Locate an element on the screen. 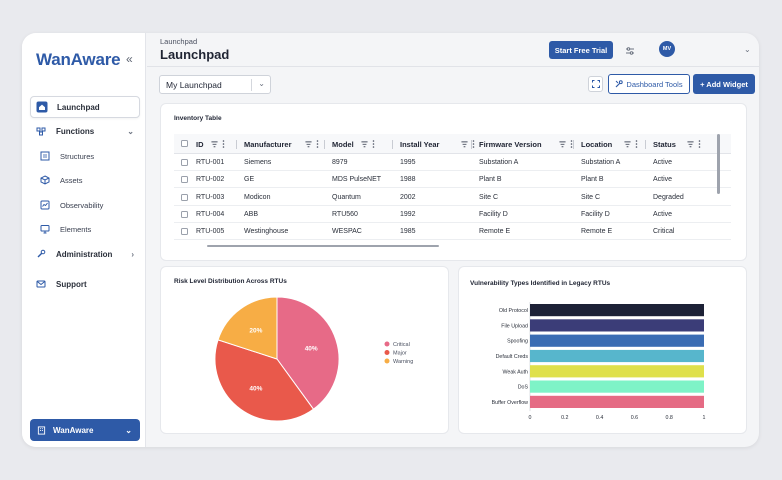 This screenshot has height=480, width=782. horizontal-scrollbar is located at coordinates (323, 246).